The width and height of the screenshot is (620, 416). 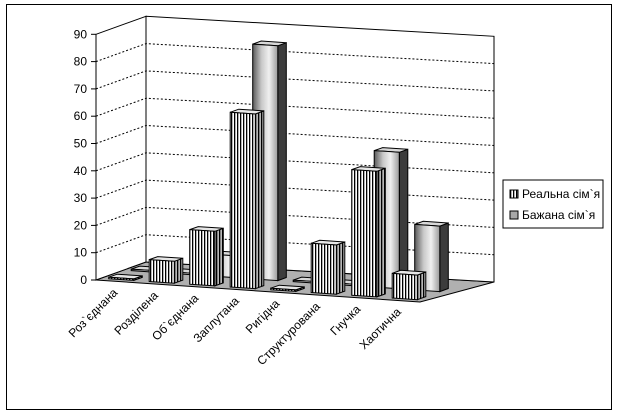 I want to click on left-wall, so click(x=121, y=148).